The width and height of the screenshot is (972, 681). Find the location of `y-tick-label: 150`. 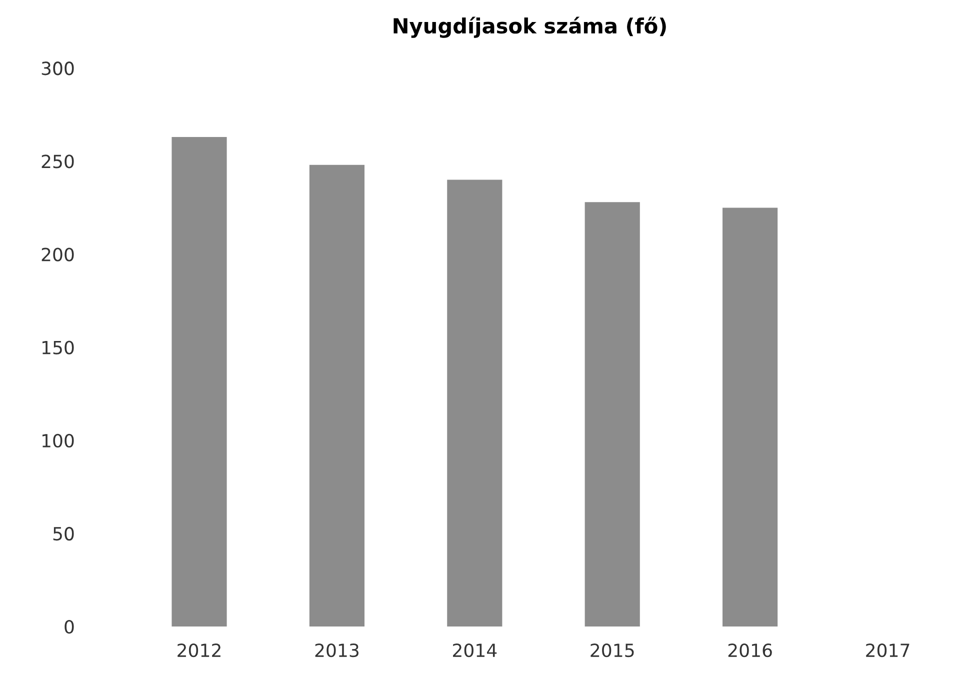

y-tick-label: 150 is located at coordinates (58, 347).